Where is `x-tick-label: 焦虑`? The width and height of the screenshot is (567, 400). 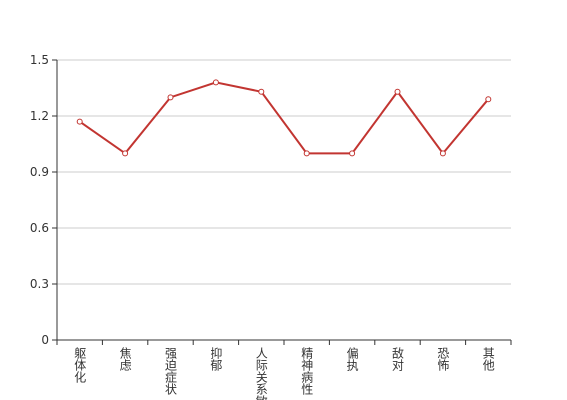
x-tick-label: 焦虑 is located at coordinates (125, 359).